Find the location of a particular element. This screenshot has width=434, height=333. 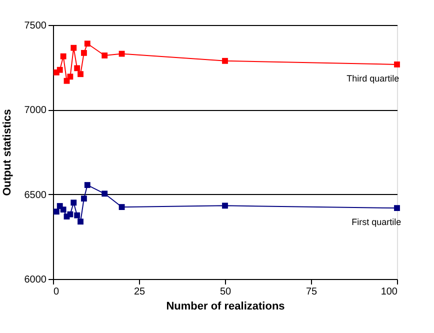

x-tick-label: 75 is located at coordinates (312, 292).